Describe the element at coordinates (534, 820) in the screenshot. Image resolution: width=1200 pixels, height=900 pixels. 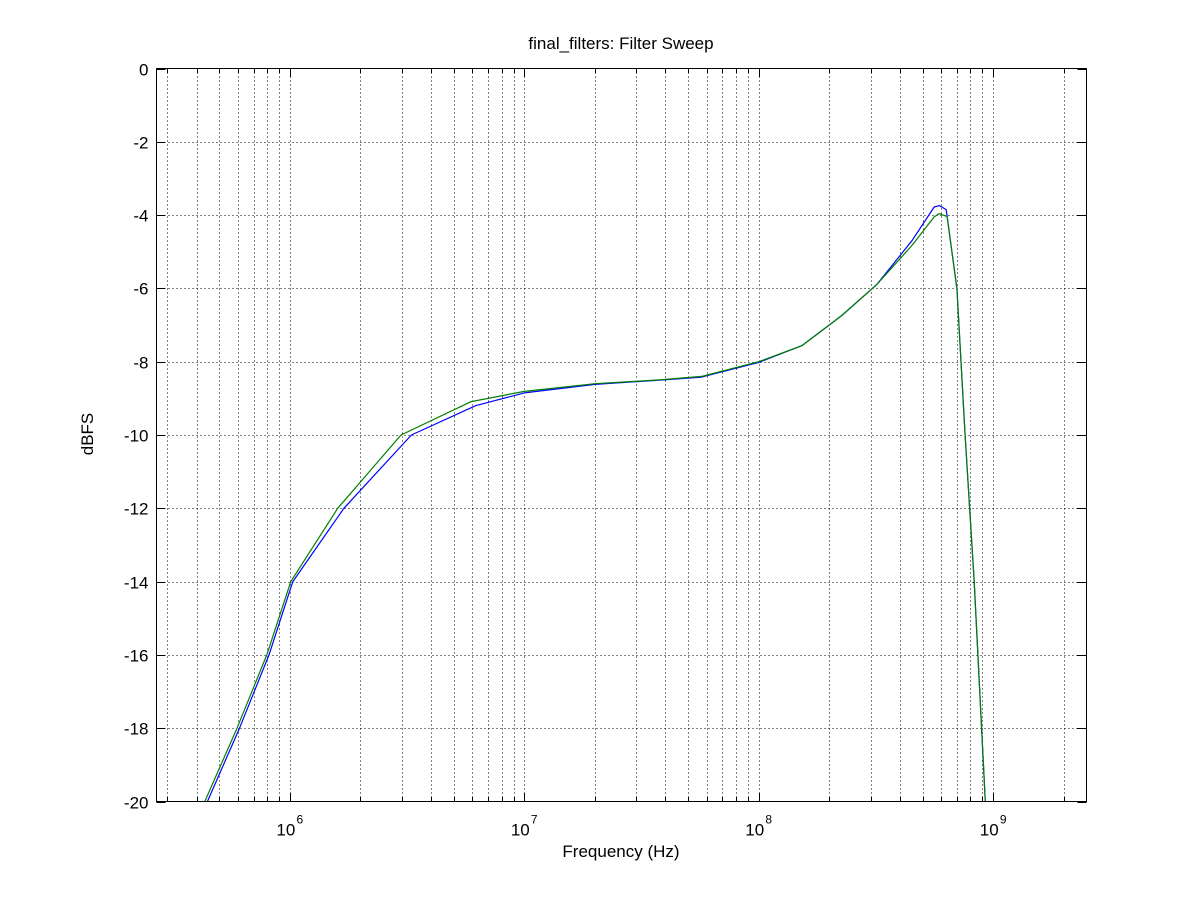
I see `x-tick-exponent: 7` at that location.